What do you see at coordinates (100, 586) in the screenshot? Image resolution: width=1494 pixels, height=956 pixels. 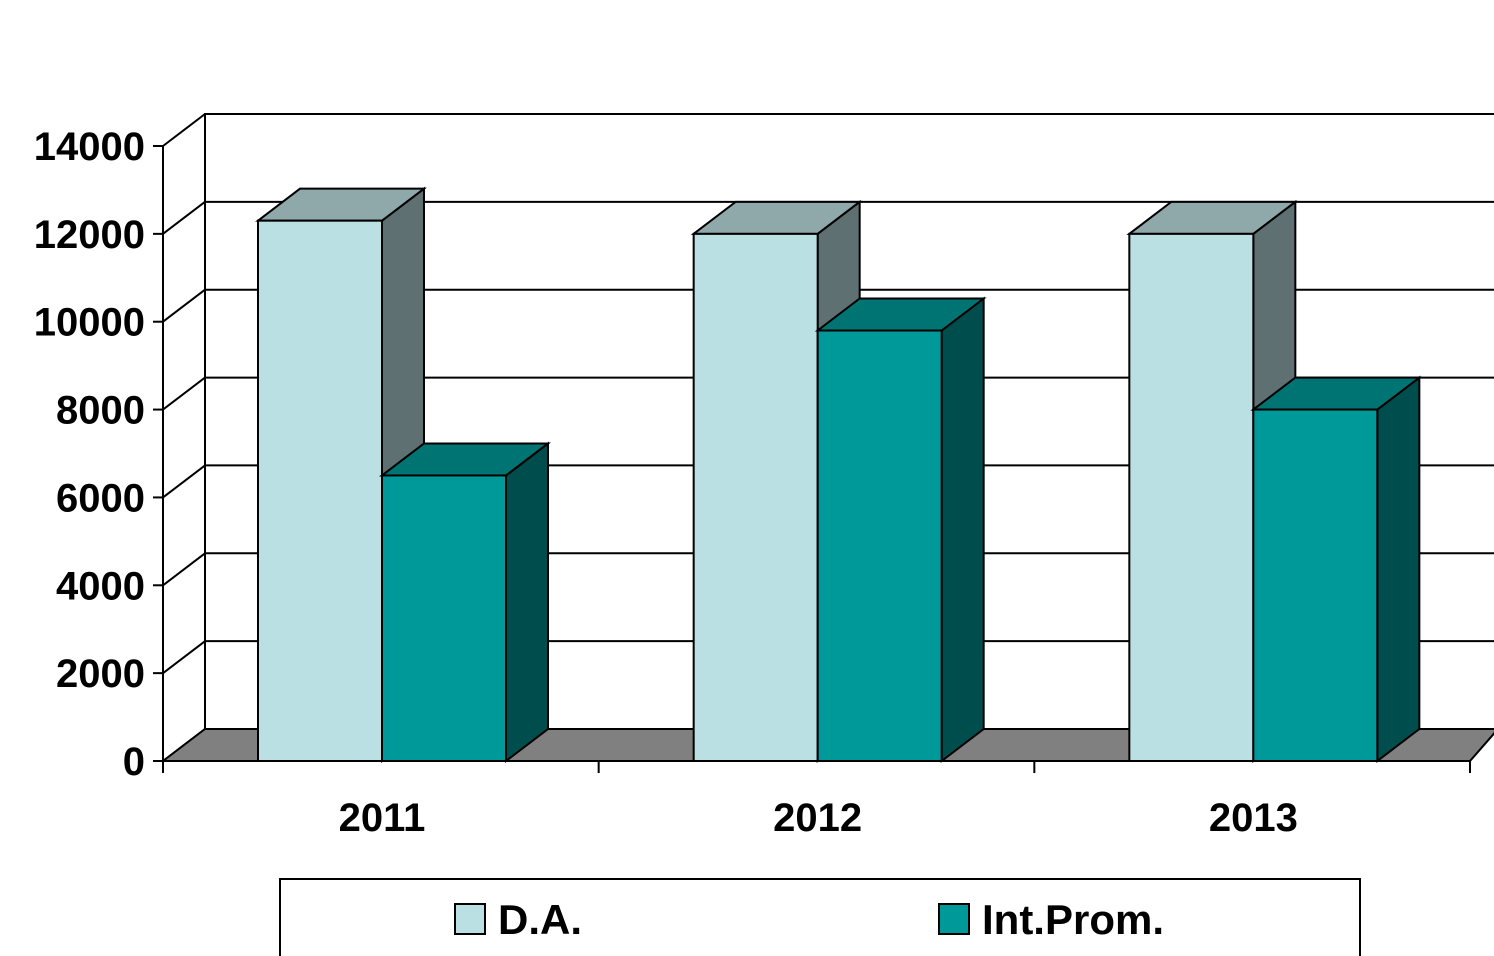 I see `y-tick-label: 4000` at bounding box center [100, 586].